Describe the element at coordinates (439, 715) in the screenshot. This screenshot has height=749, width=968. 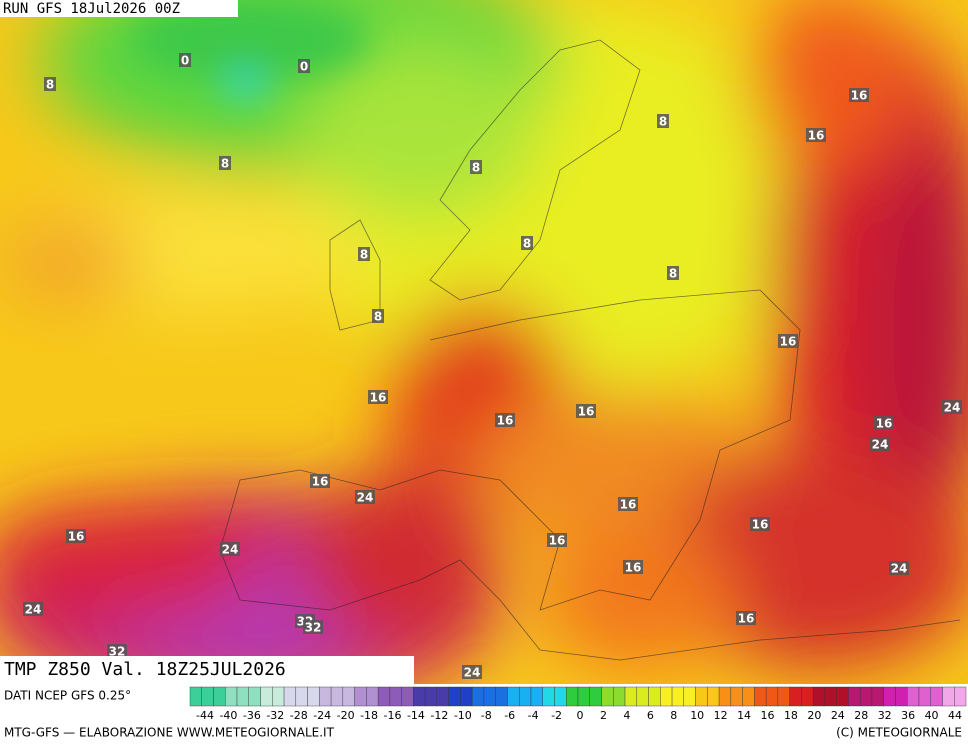
I see `colorbar-label: -12` at that location.